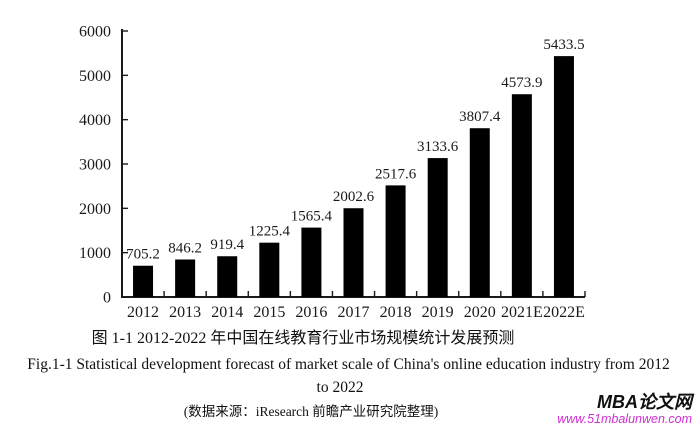  I want to click on chart-caption-english-line2: to 2022, so click(340, 387).